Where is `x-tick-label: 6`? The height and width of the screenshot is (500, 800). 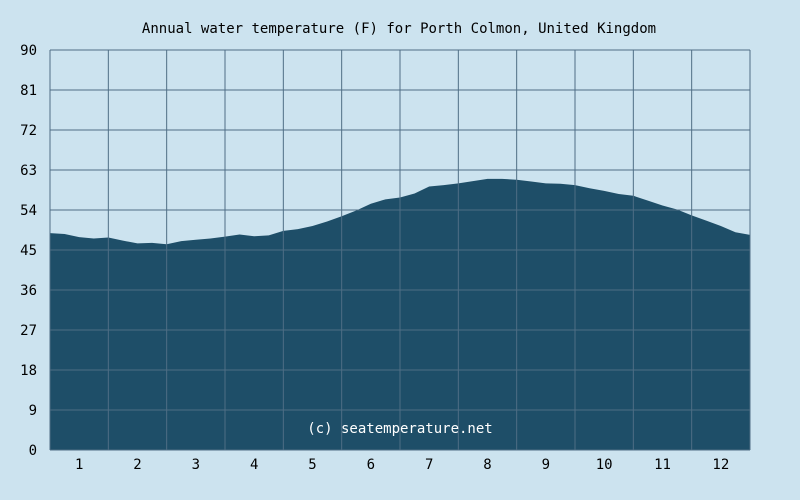 x-tick-label: 6 is located at coordinates (371, 465).